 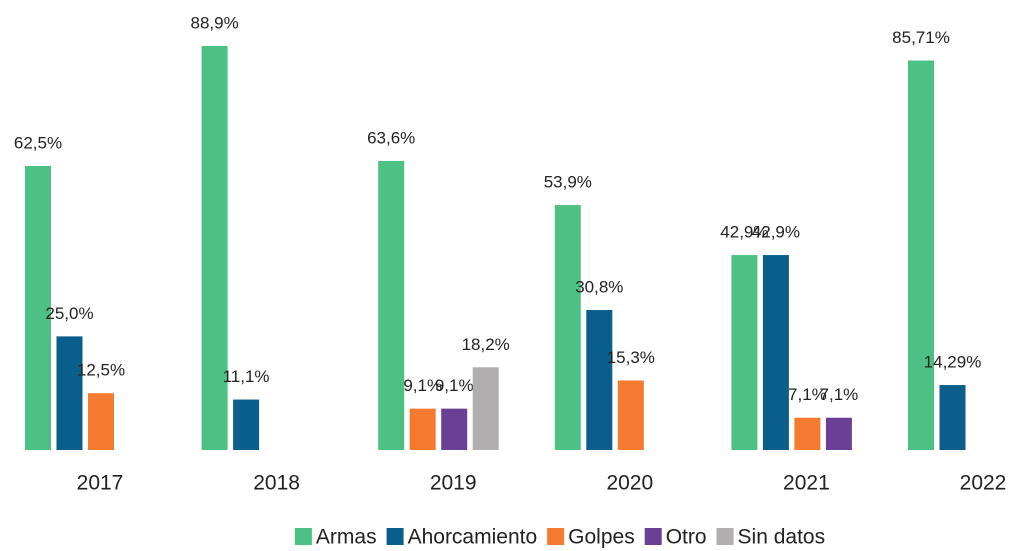 I want to click on x-tick-label: 2021, so click(x=806, y=483).